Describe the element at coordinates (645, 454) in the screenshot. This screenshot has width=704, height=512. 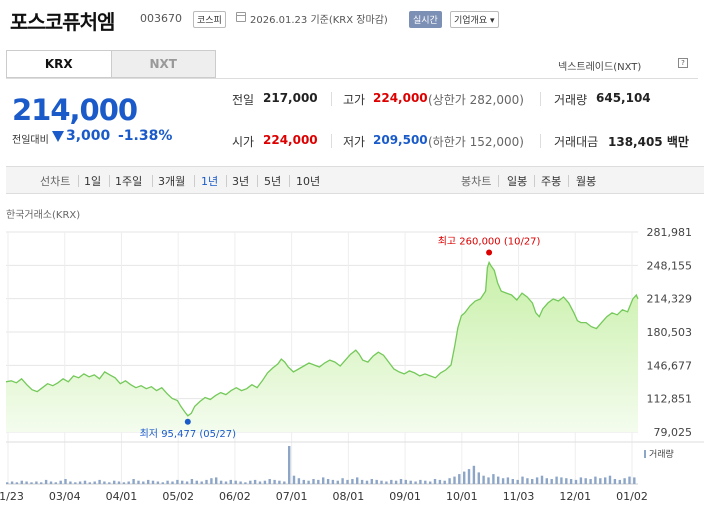
I see `volume-legend-swatch` at that location.